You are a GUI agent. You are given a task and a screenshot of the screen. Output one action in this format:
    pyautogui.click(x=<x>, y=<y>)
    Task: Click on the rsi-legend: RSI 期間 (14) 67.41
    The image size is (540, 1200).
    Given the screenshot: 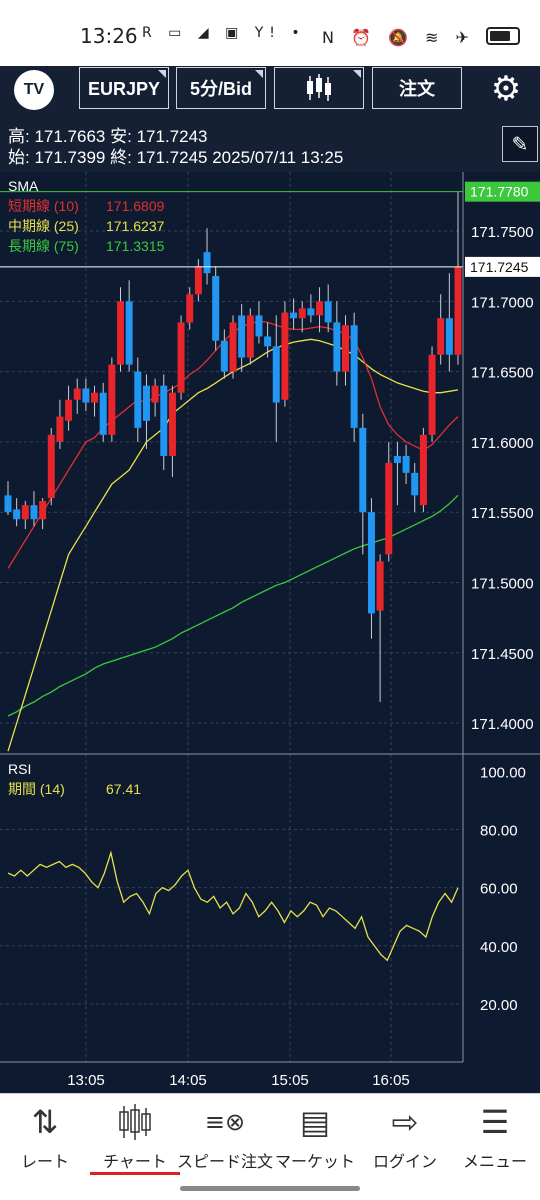 What is the action you would take?
    pyautogui.click(x=74, y=779)
    